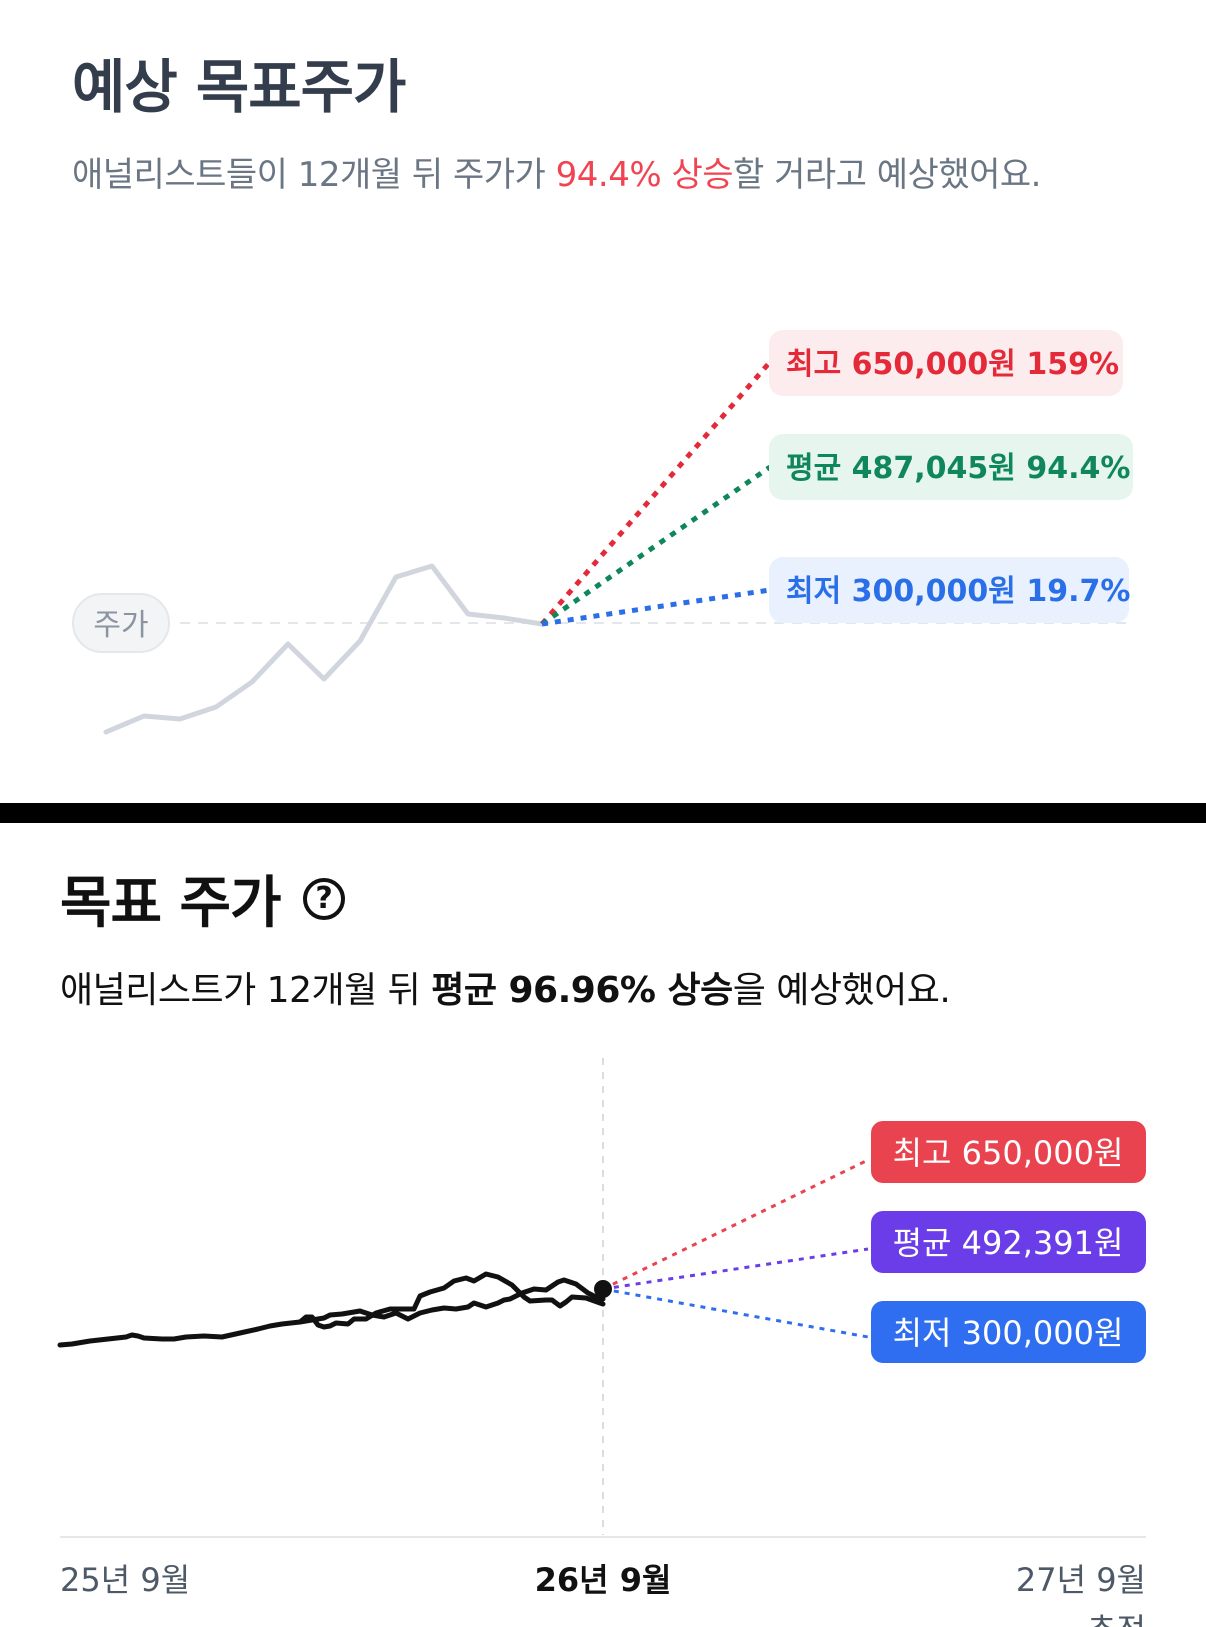 This screenshot has height=1627, width=1206. Describe the element at coordinates (603, 813) in the screenshot. I see `section-divider` at that location.